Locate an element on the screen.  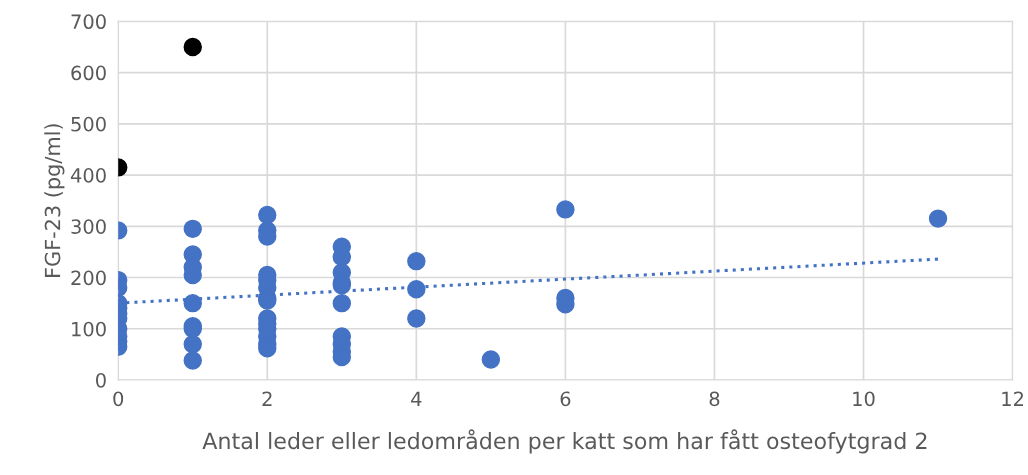
x-tick-label: 0 is located at coordinates (118, 399).